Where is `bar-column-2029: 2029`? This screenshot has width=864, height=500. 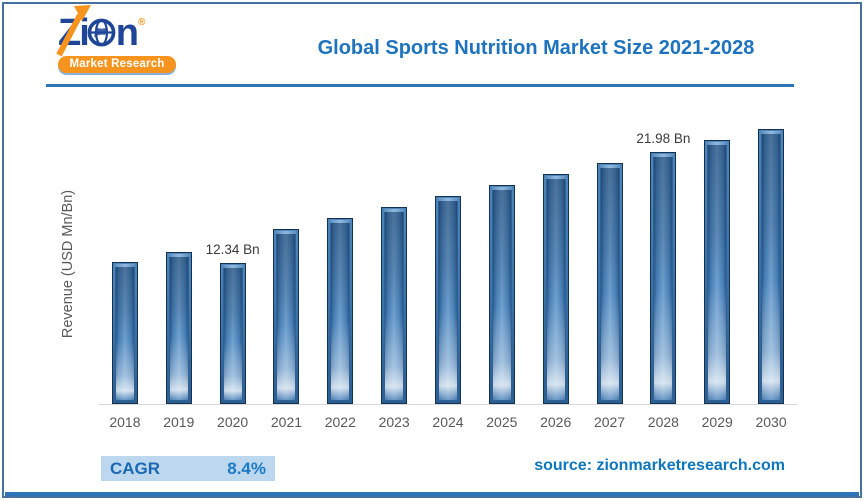
bar-column-2029: 2029 is located at coordinates (717, 264).